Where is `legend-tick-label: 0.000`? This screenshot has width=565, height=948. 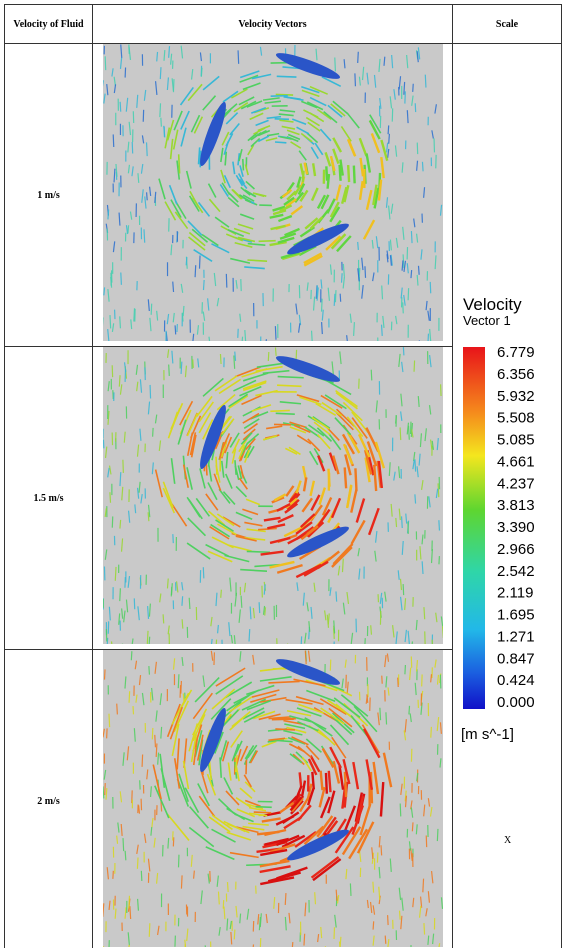
legend-tick-label: 0.000 is located at coordinates (516, 702).